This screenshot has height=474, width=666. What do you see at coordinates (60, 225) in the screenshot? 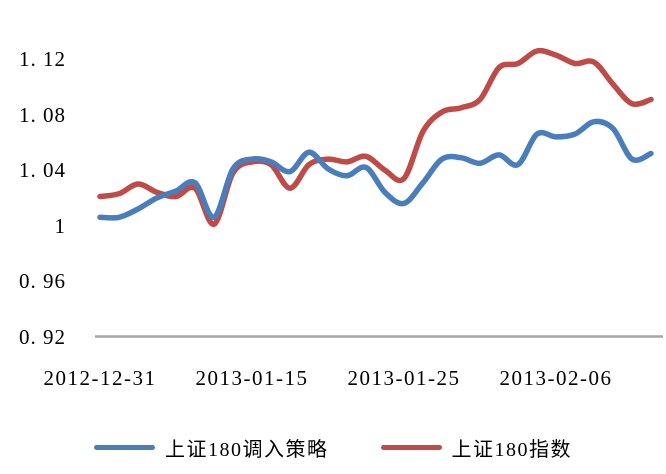
I see `y-tick-label: 1` at bounding box center [60, 225].